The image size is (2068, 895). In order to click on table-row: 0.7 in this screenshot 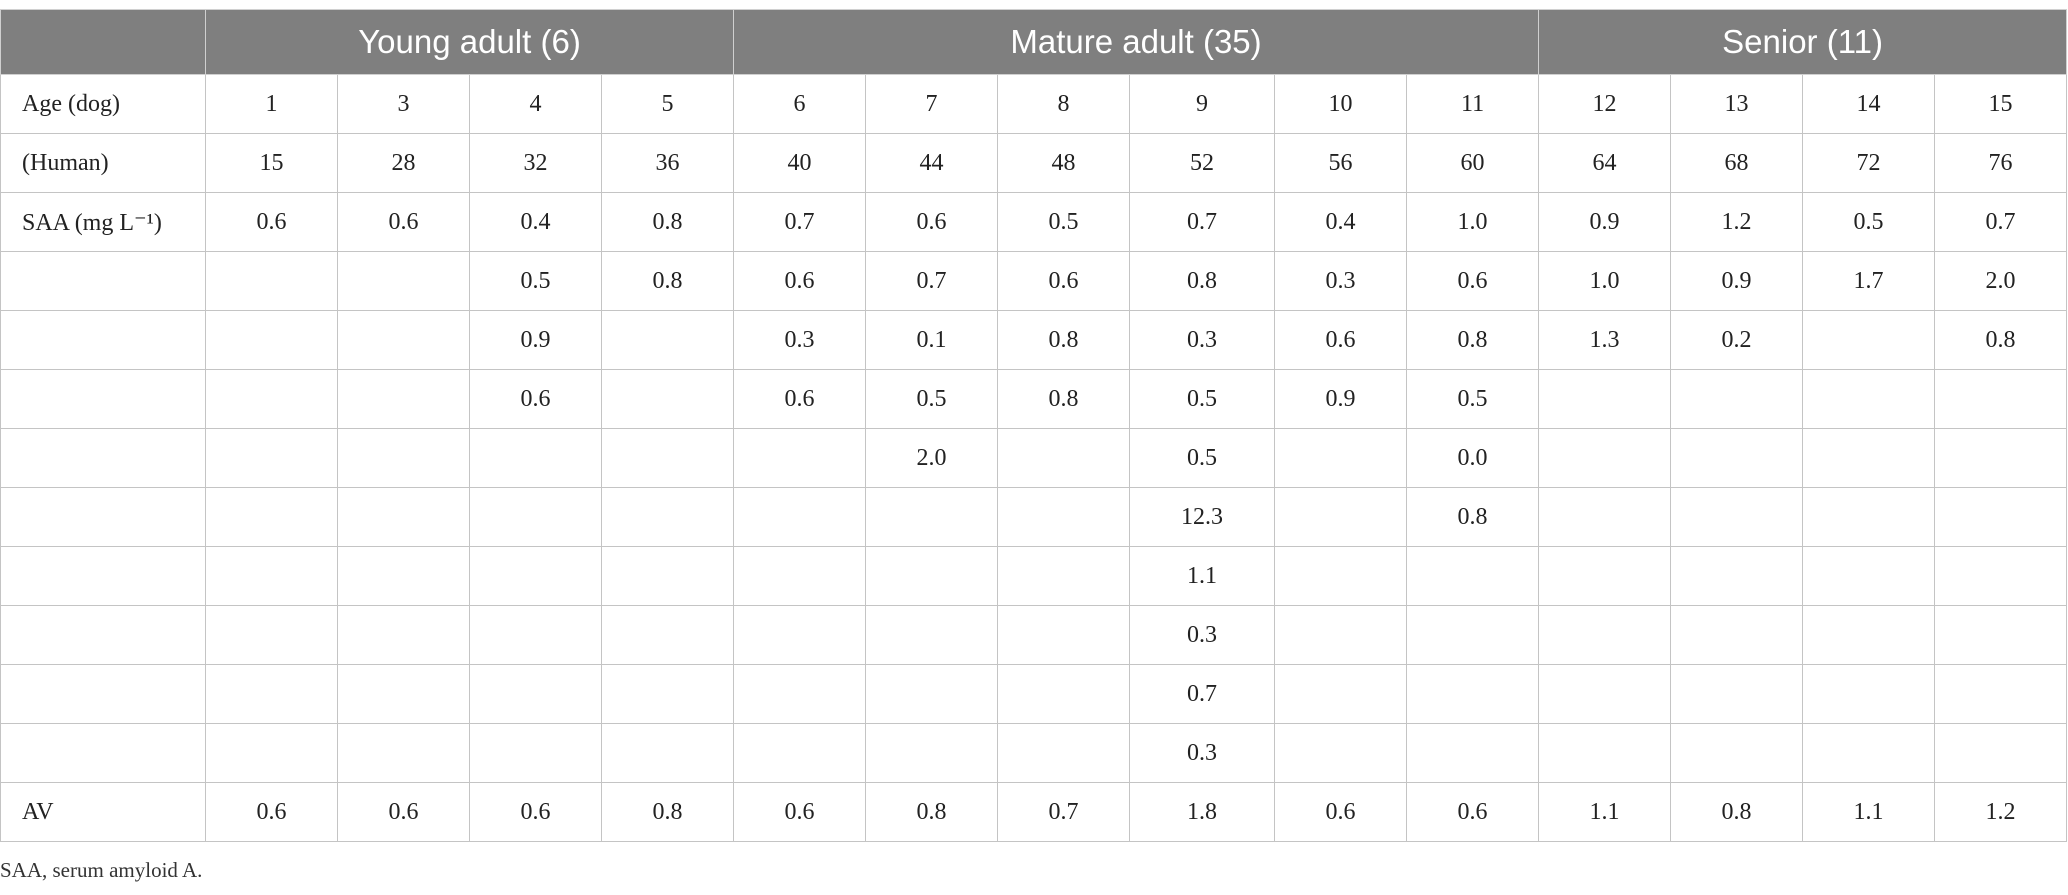, I will do `click(1034, 694)`.